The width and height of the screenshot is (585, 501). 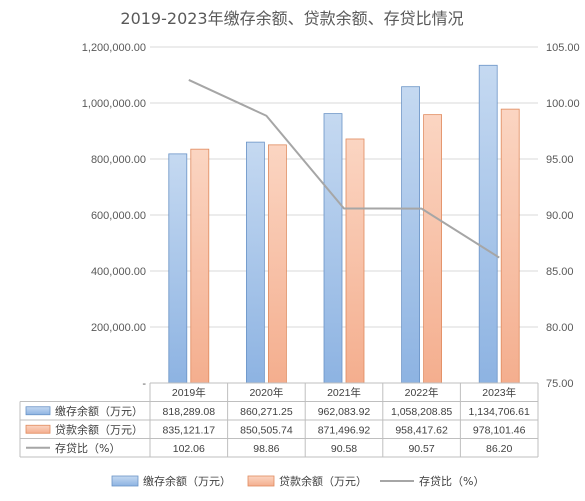 I want to click on table-value-cell: 978,101.46, so click(x=499, y=430).